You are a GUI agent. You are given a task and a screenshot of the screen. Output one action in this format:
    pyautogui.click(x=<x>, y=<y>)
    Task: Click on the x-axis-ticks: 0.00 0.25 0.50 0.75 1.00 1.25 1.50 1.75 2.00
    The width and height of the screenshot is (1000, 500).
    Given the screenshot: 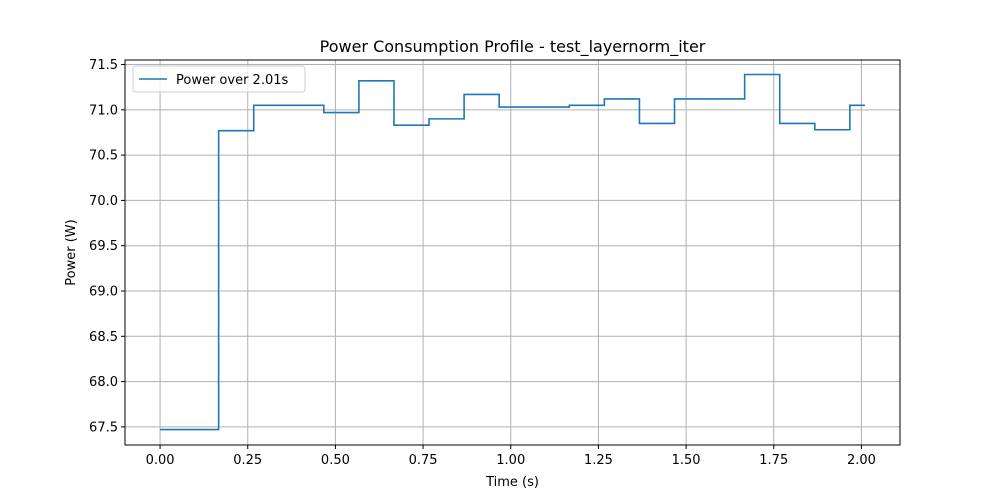 What is the action you would take?
    pyautogui.click(x=511, y=456)
    